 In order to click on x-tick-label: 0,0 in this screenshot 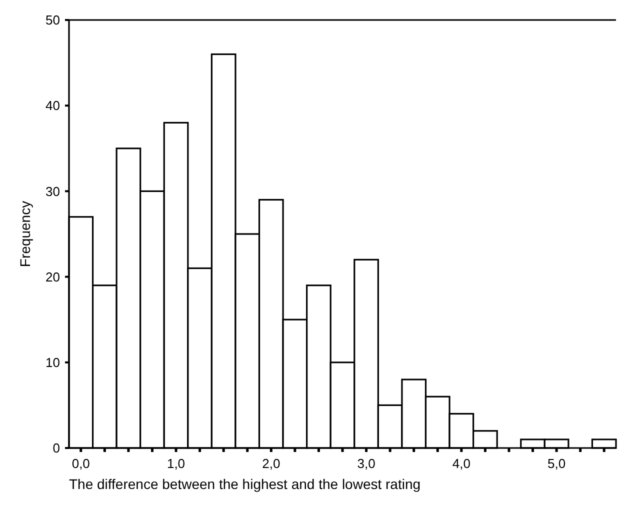, I will do `click(81, 463)`.